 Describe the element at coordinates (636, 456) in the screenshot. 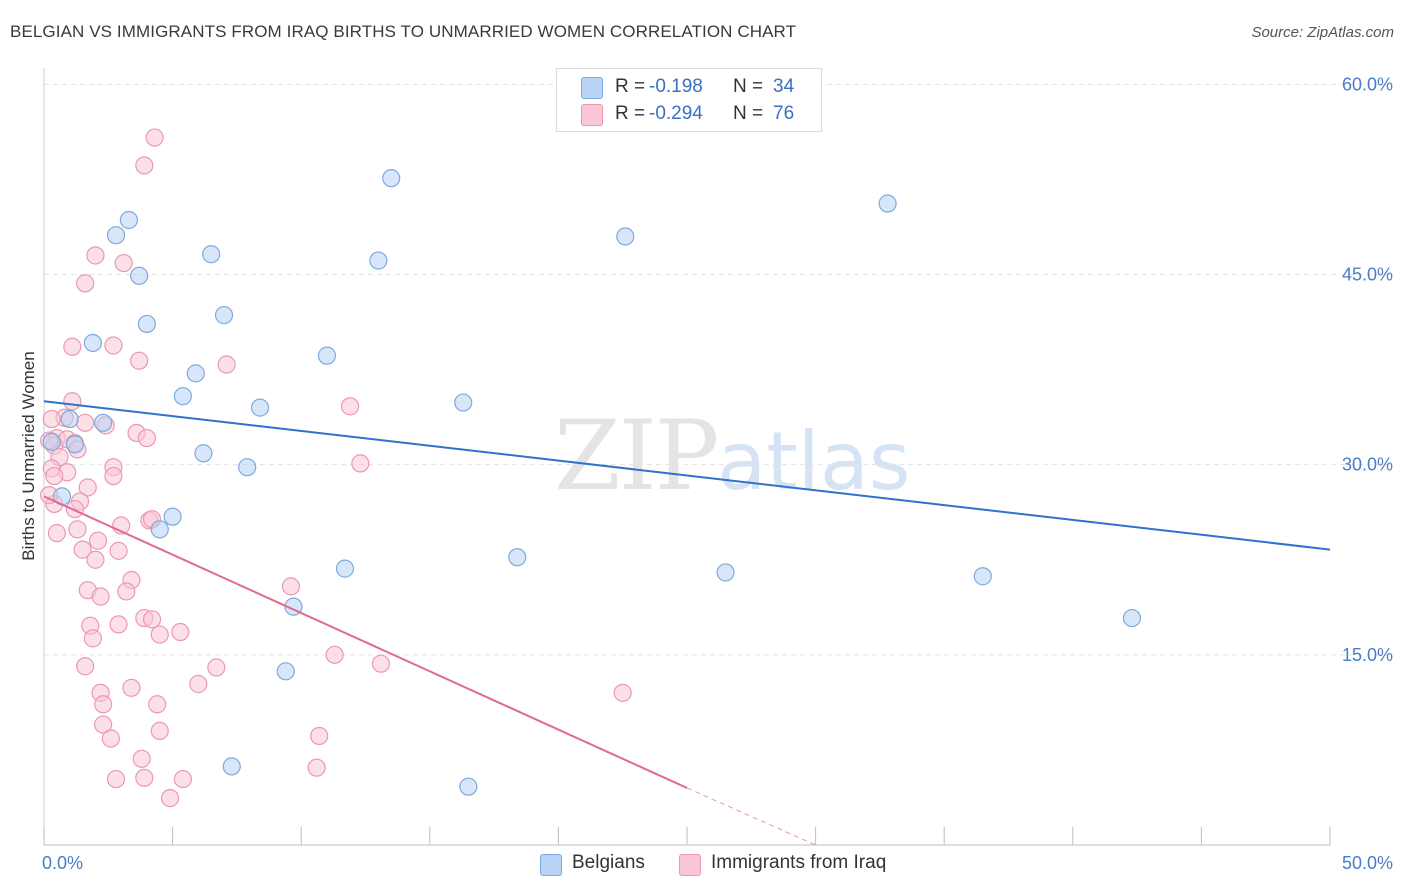

I see `watermark-zip: ZIP` at that location.